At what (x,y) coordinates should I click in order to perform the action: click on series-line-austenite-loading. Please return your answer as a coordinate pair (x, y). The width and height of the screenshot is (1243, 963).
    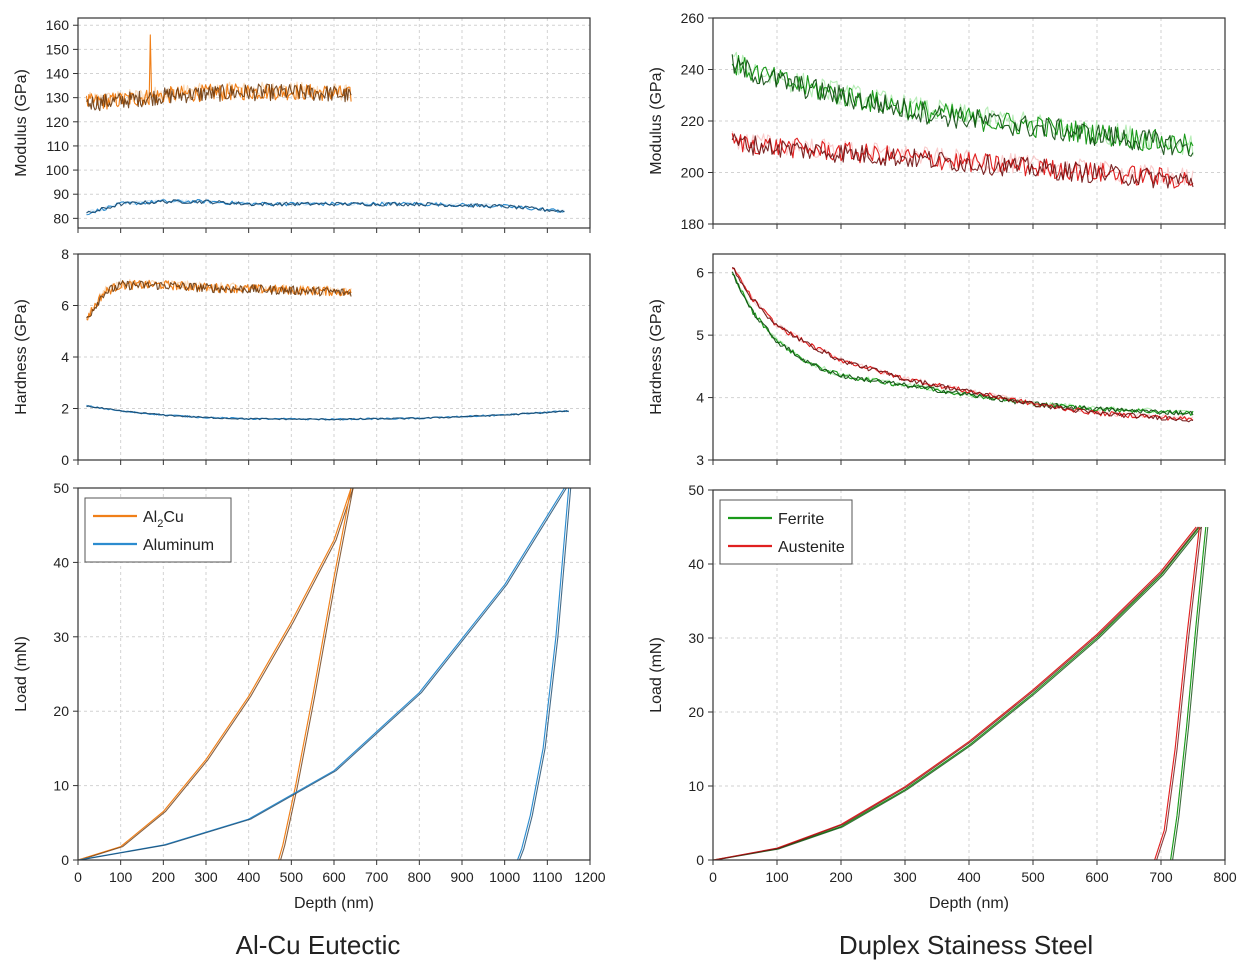
    Looking at the image, I should click on (955, 693).